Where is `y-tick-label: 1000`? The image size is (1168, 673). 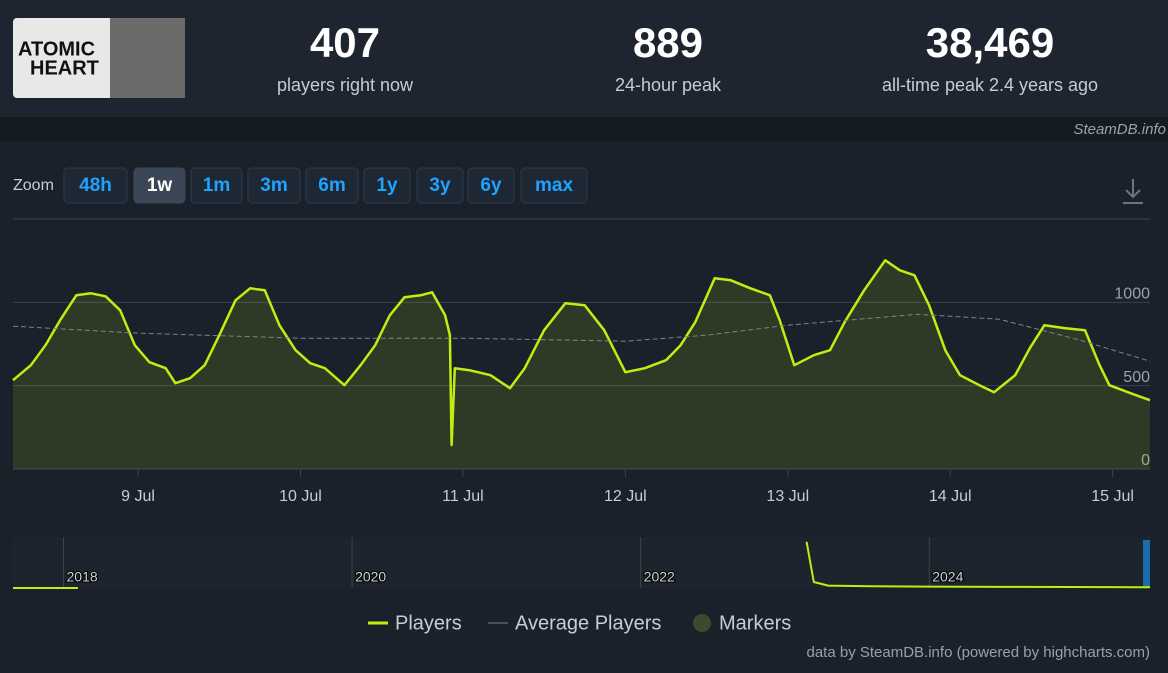 y-tick-label: 1000 is located at coordinates (1132, 294).